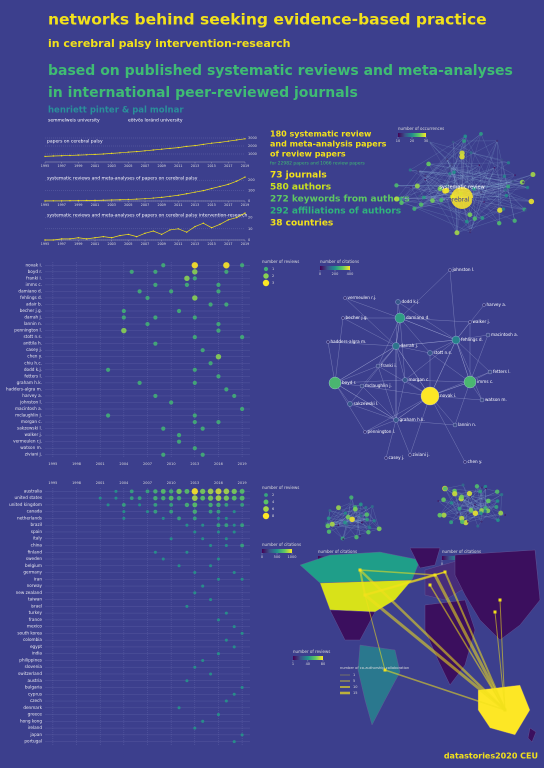 Image resolution: width=544 pixels, height=768 pixels. What do you see at coordinates (33, 434) in the screenshot?
I see `row-label: walker j.` at bounding box center [33, 434].